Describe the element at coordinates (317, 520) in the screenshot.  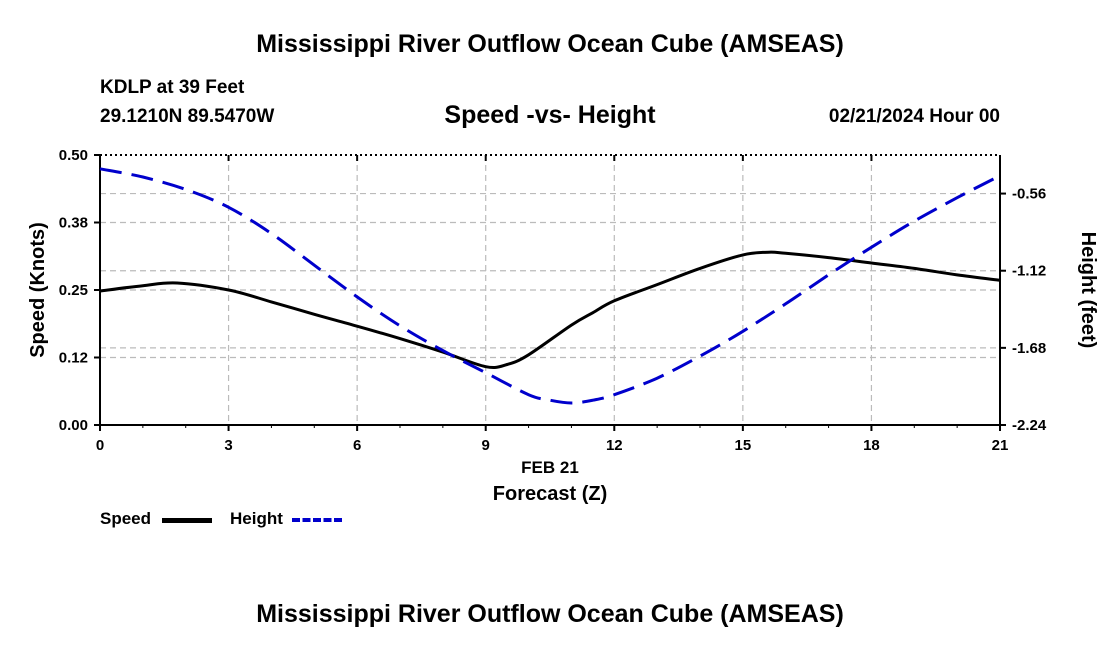
I see `legend-height-swatch` at that location.